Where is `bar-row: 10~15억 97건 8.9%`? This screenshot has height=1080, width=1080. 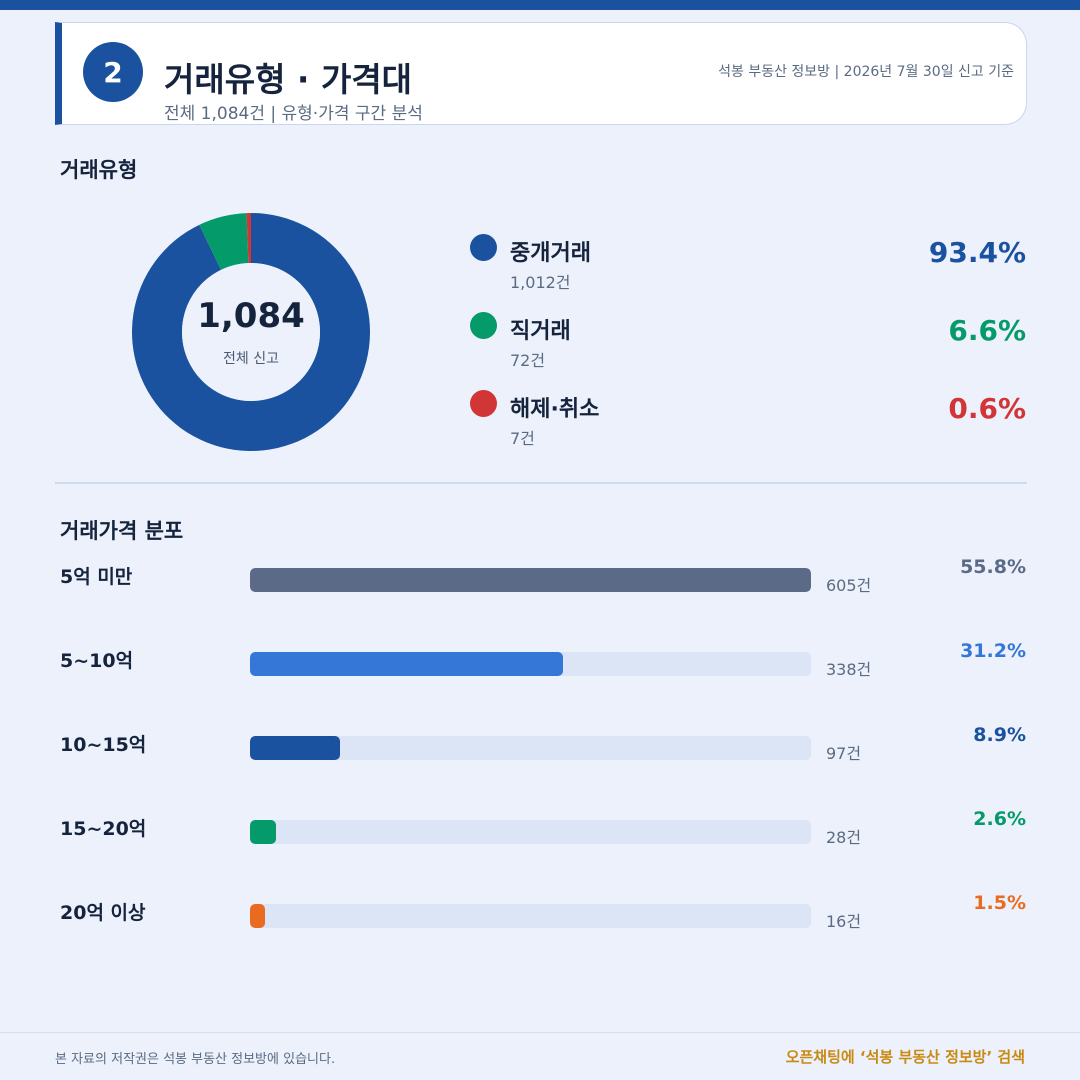 bar-row: 10~15억 97건 8.9% is located at coordinates (540, 744).